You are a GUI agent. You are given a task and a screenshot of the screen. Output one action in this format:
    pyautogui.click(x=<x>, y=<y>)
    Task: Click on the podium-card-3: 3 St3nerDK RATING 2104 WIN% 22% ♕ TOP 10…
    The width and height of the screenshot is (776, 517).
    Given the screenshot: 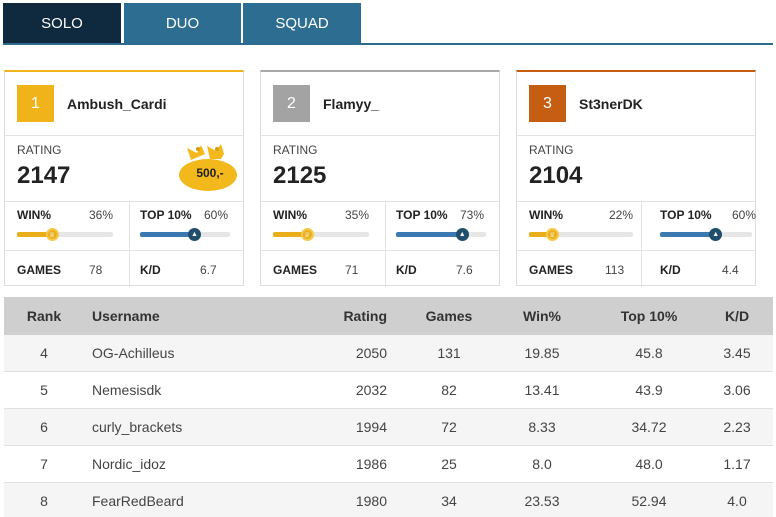 What is the action you would take?
    pyautogui.click(x=636, y=178)
    